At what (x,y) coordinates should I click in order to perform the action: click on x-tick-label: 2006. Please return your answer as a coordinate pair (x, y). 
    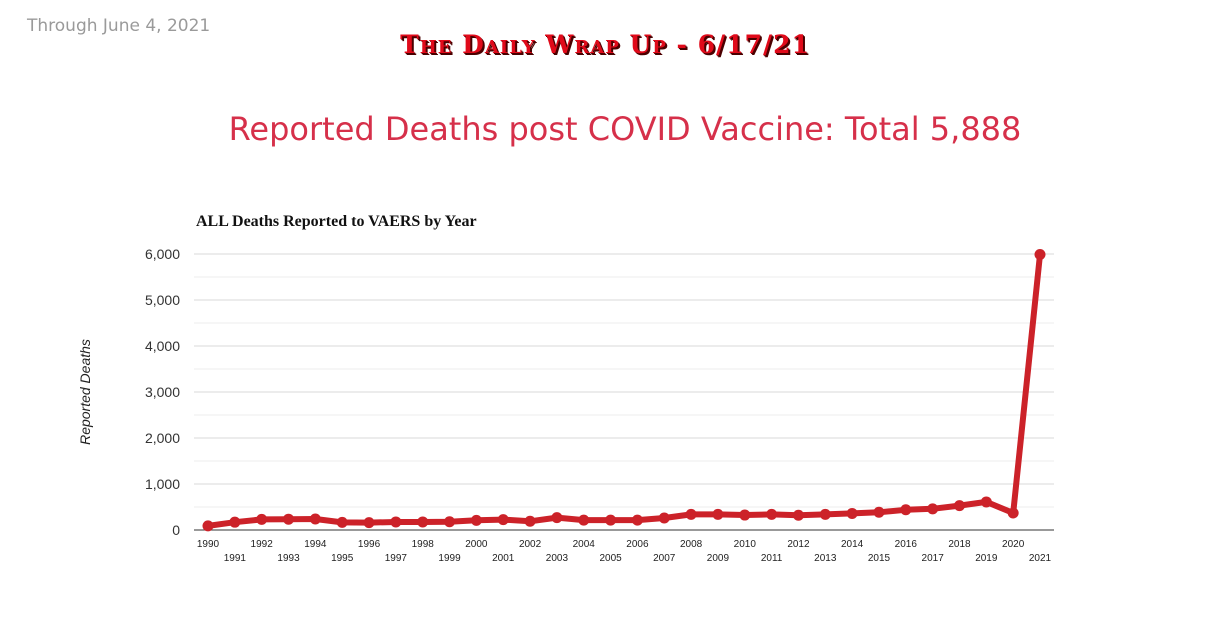
    Looking at the image, I should click on (637, 544).